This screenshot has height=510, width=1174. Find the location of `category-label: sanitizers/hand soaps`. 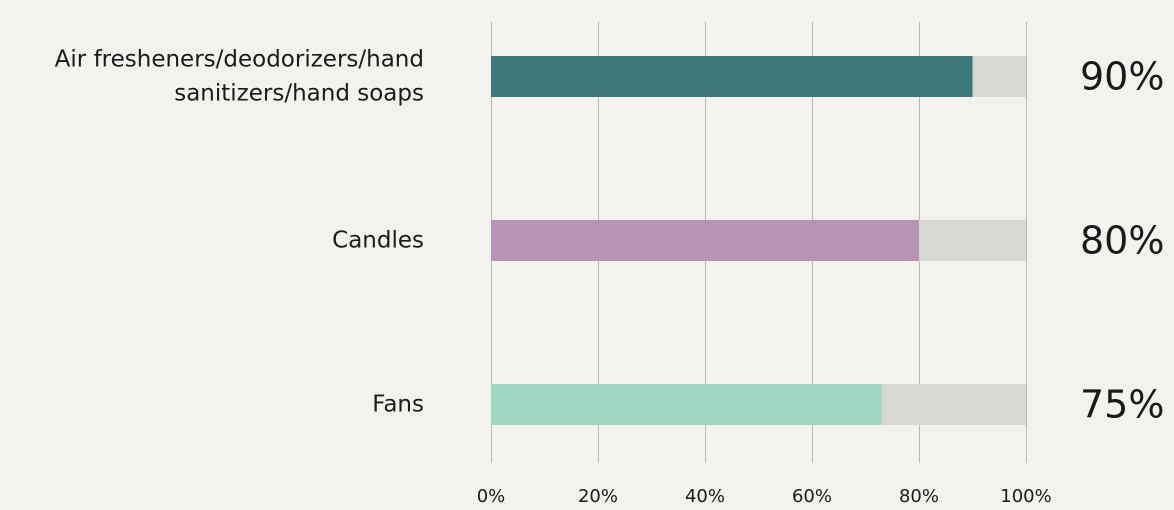

category-label: sanitizers/hand soaps is located at coordinates (299, 94).